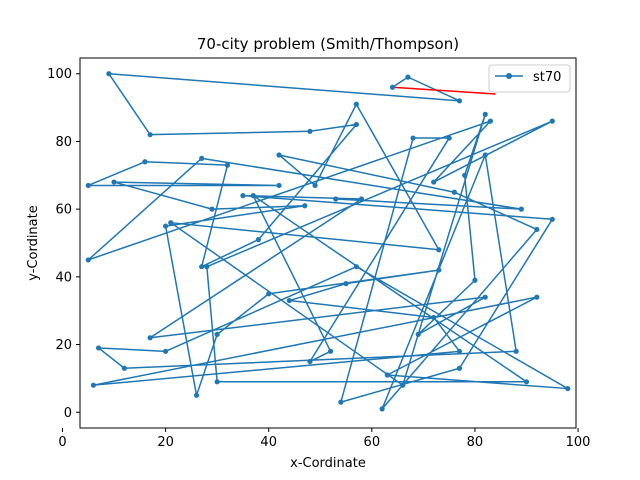  What do you see at coordinates (63, 210) in the screenshot?
I see `y-tick-label: 60` at bounding box center [63, 210].